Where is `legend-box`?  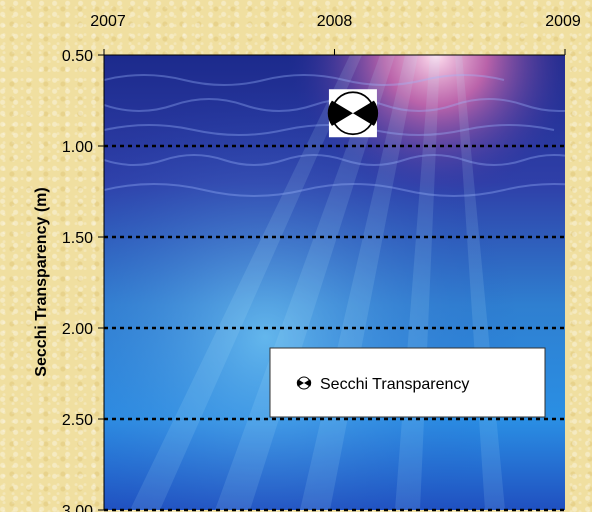 legend-box is located at coordinates (407, 382).